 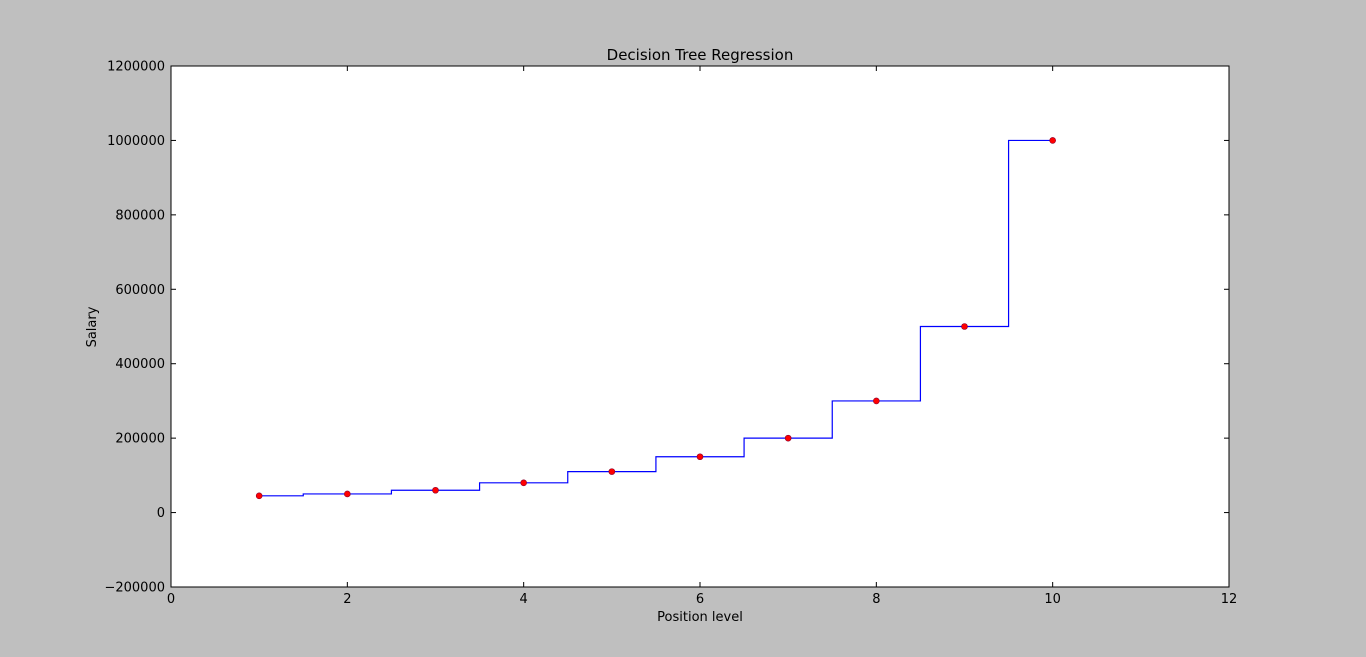 What do you see at coordinates (700, 599) in the screenshot?
I see `x-tick-label: 6` at bounding box center [700, 599].